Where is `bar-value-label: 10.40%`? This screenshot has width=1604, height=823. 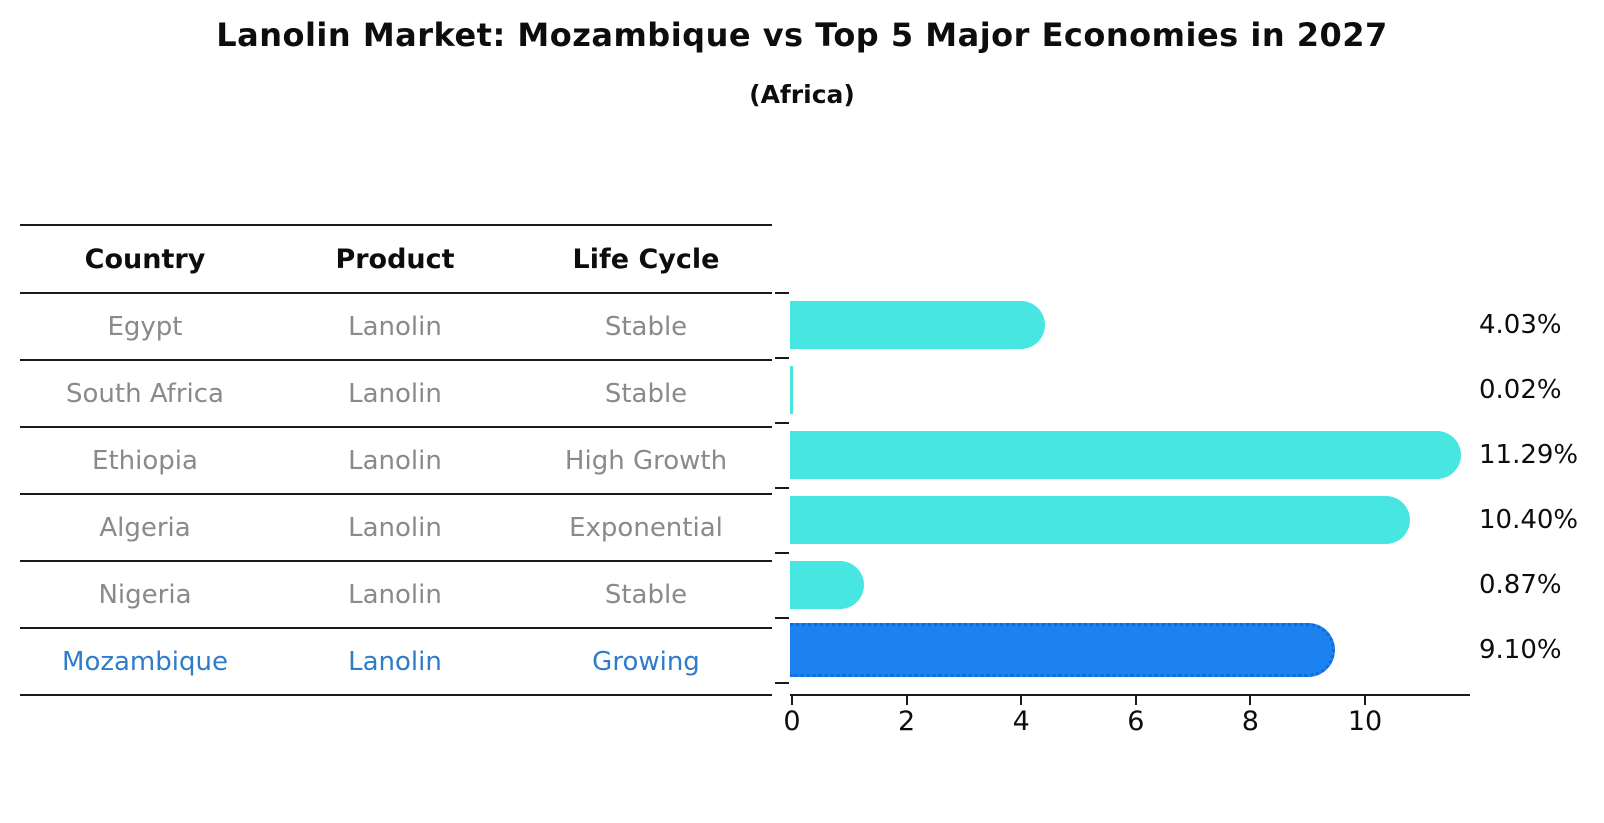 bar-value-label: 10.40% is located at coordinates (1529, 520).